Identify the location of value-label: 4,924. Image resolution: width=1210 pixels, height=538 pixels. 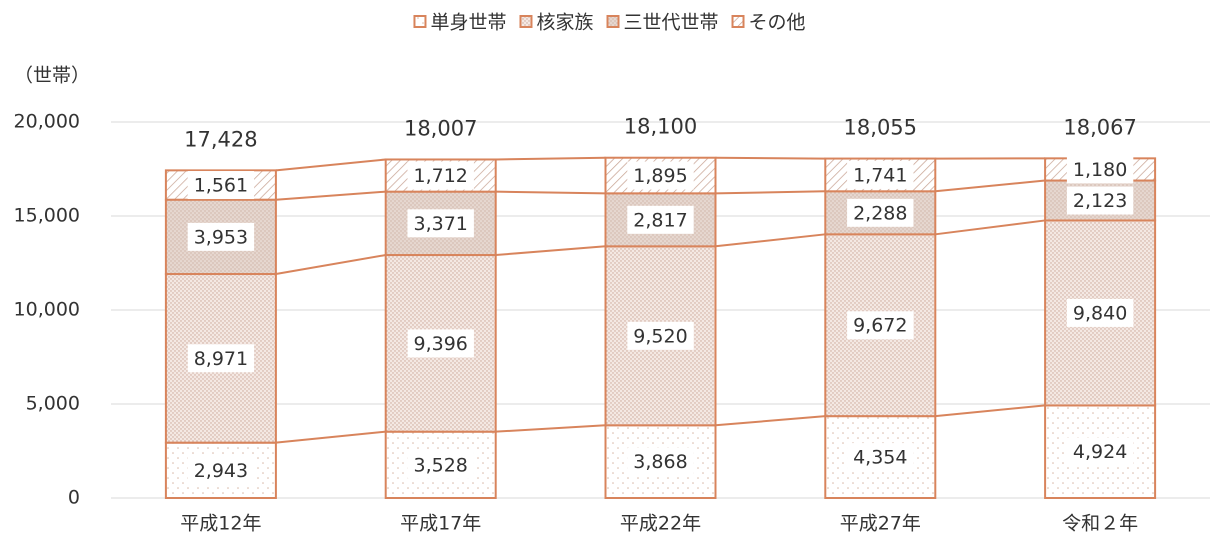
(1100, 452).